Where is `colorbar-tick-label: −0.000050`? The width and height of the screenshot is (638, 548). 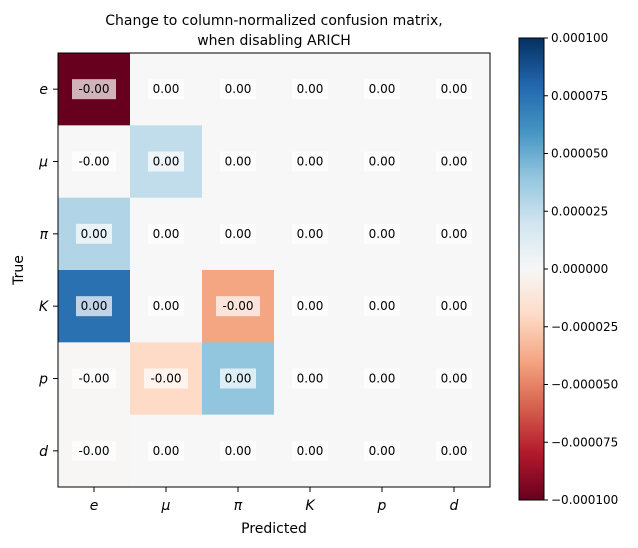 colorbar-tick-label: −0.000050 is located at coordinates (584, 385).